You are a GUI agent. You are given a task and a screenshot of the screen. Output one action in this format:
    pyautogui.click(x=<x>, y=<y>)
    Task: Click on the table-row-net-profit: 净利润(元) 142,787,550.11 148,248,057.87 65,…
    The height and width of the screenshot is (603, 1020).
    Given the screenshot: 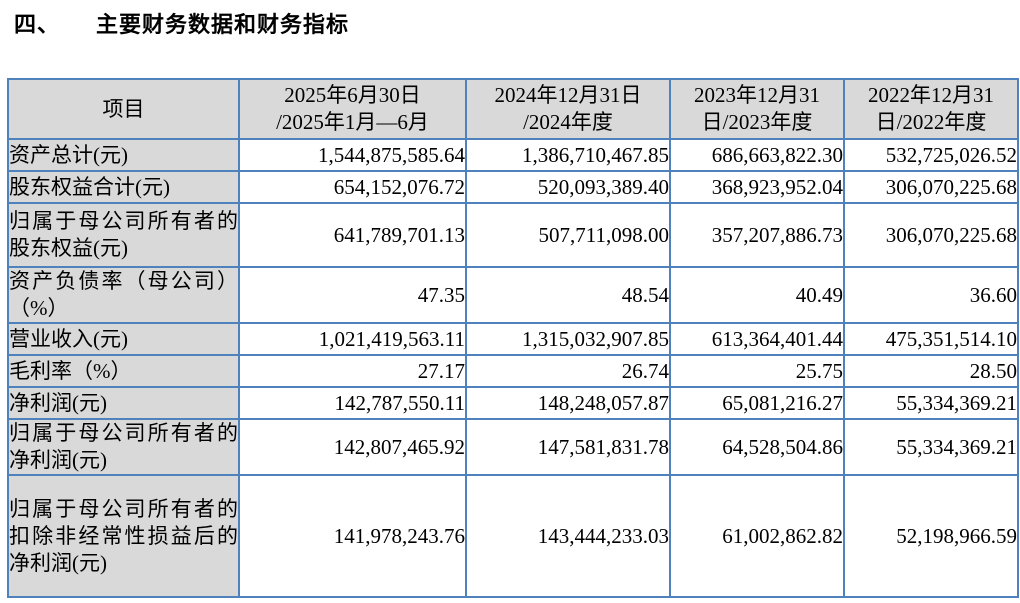 What is the action you would take?
    pyautogui.click(x=513, y=403)
    